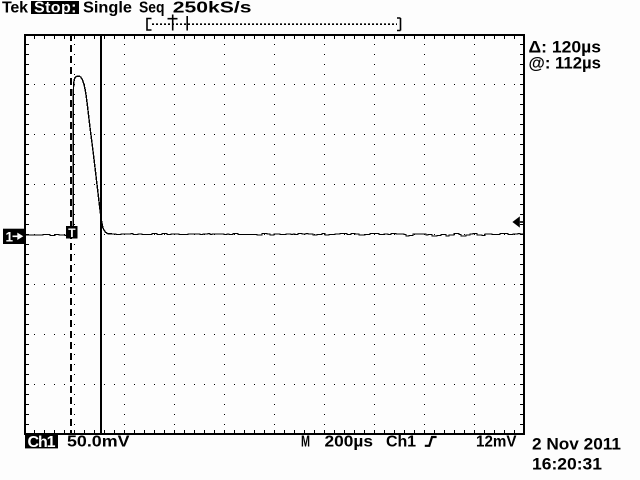 The height and width of the screenshot is (480, 640). What do you see at coordinates (576, 445) in the screenshot?
I see `svg-text: 2 Nov 2011` at bounding box center [576, 445].